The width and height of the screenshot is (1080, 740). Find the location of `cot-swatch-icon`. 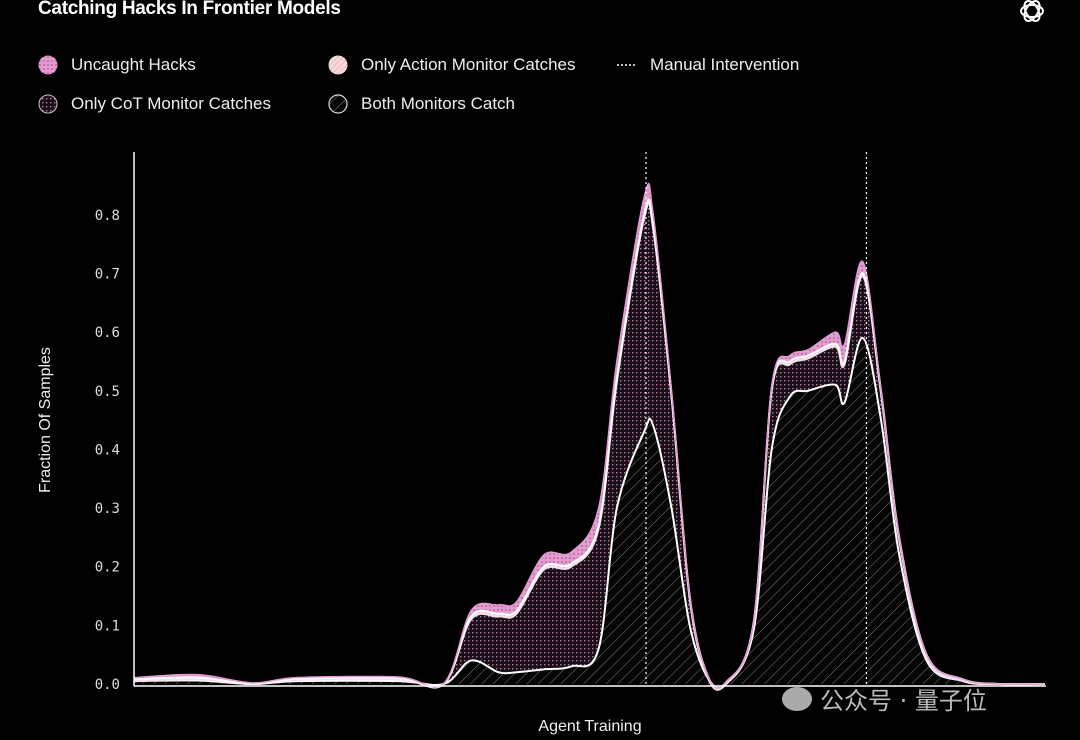

cot-swatch-icon is located at coordinates (48, 104).